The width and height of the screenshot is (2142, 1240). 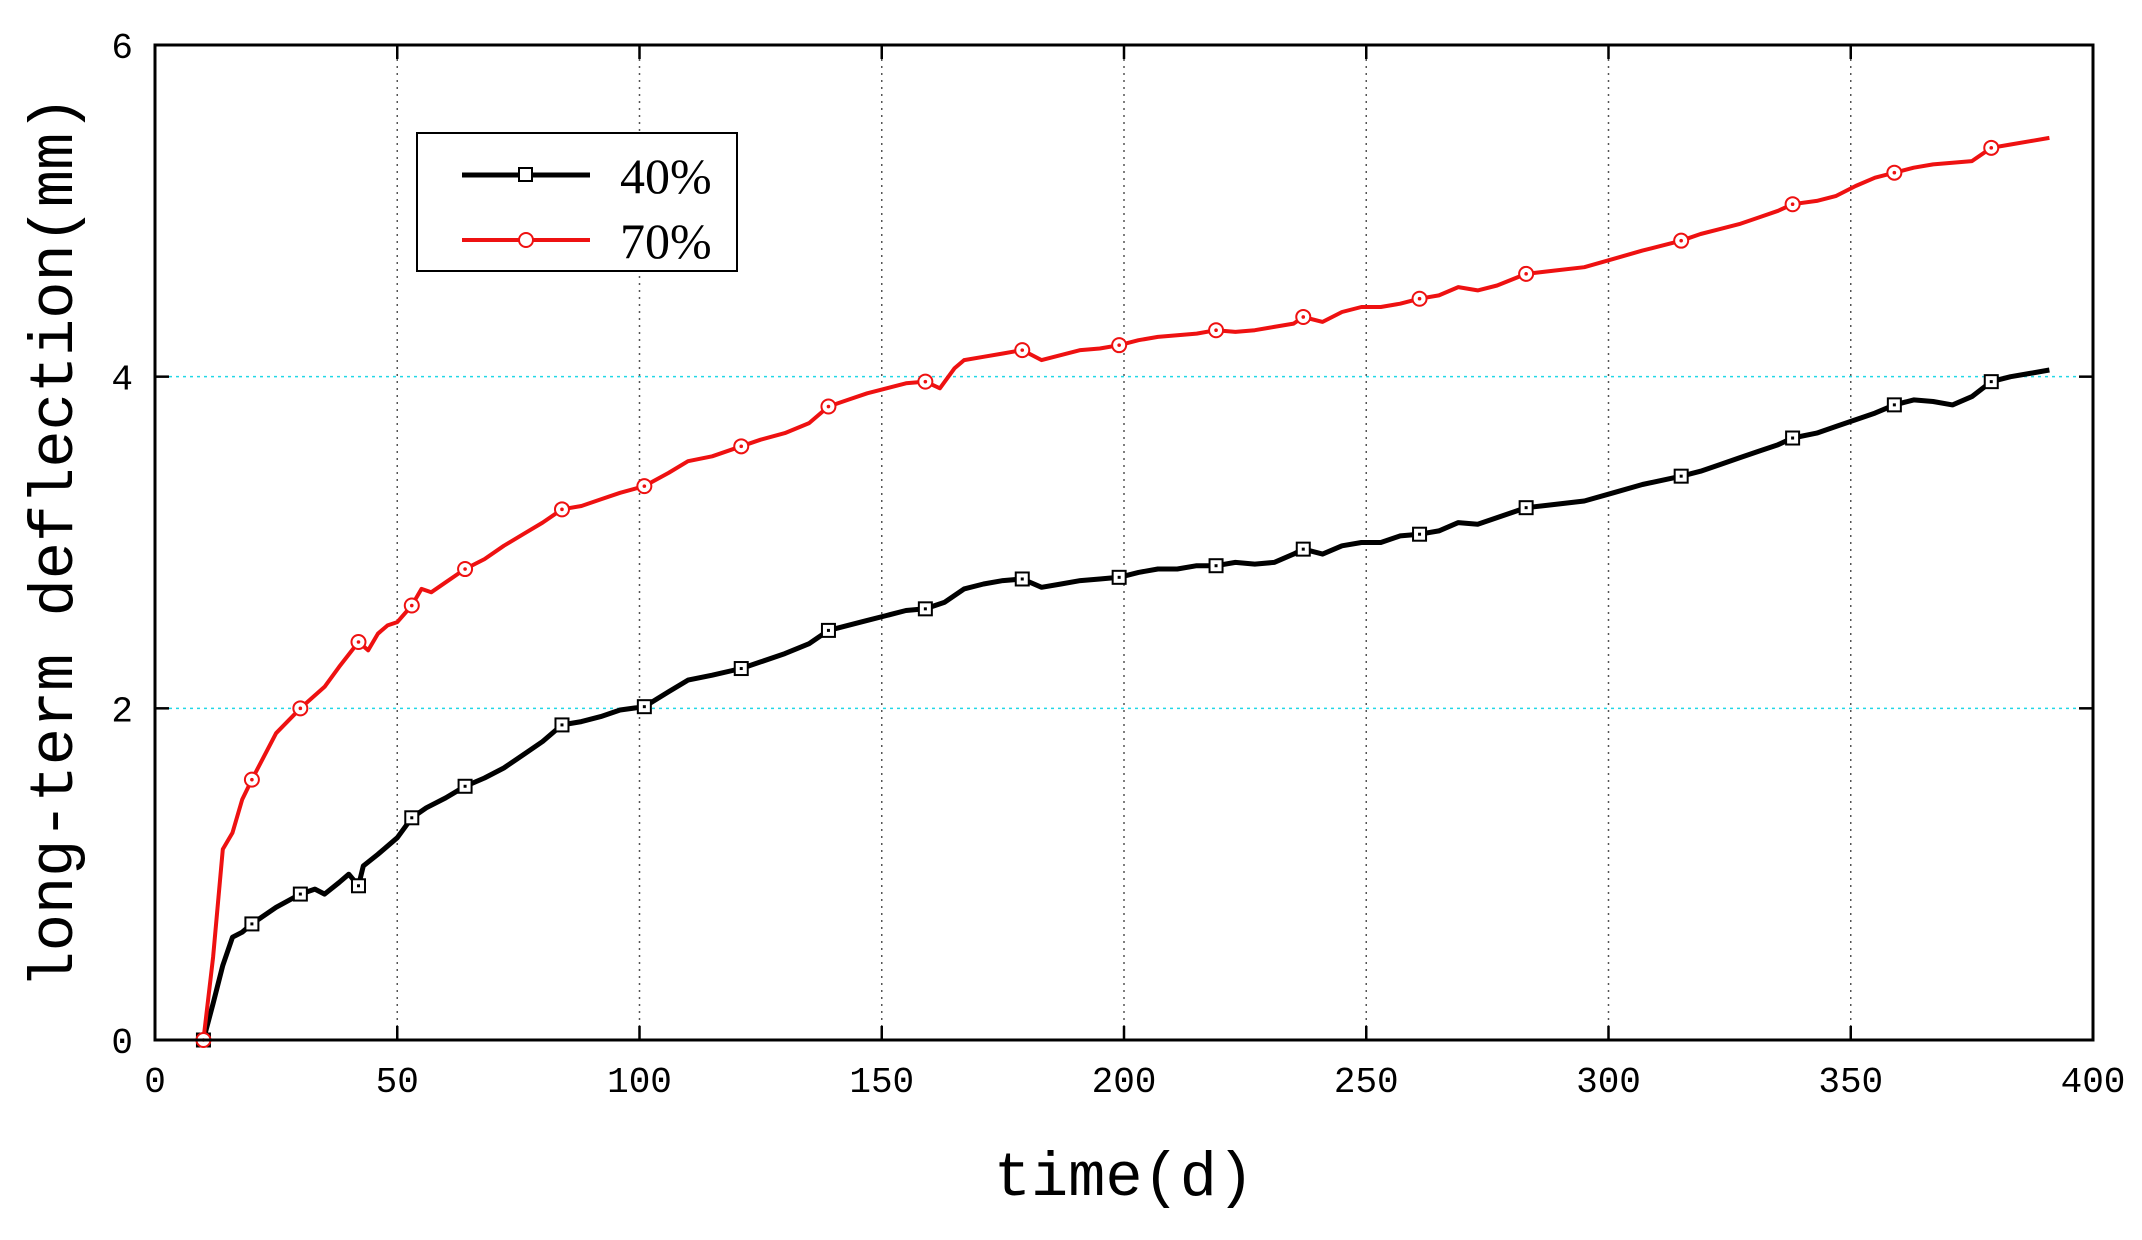 I want to click on x-axis-title: time(d), so click(x=1124, y=1178).